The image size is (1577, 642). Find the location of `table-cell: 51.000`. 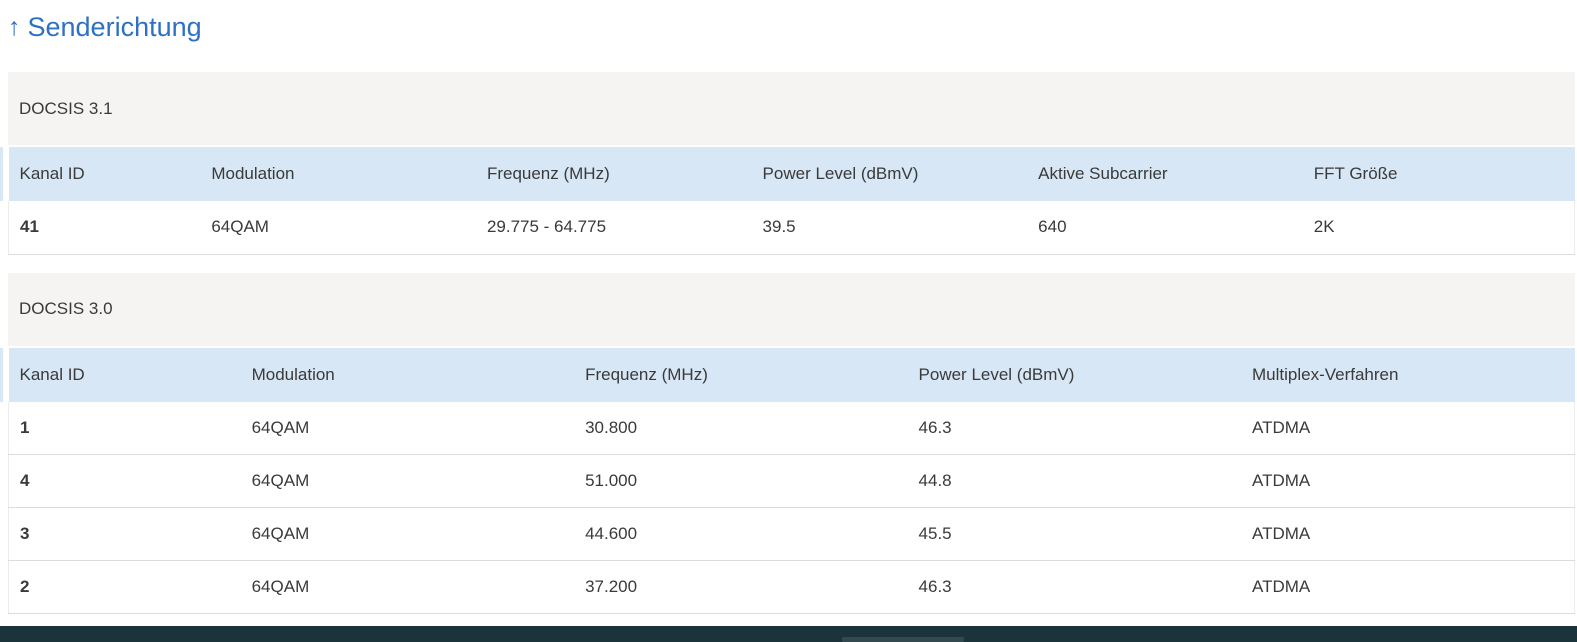

table-cell: 51.000 is located at coordinates (741, 481).